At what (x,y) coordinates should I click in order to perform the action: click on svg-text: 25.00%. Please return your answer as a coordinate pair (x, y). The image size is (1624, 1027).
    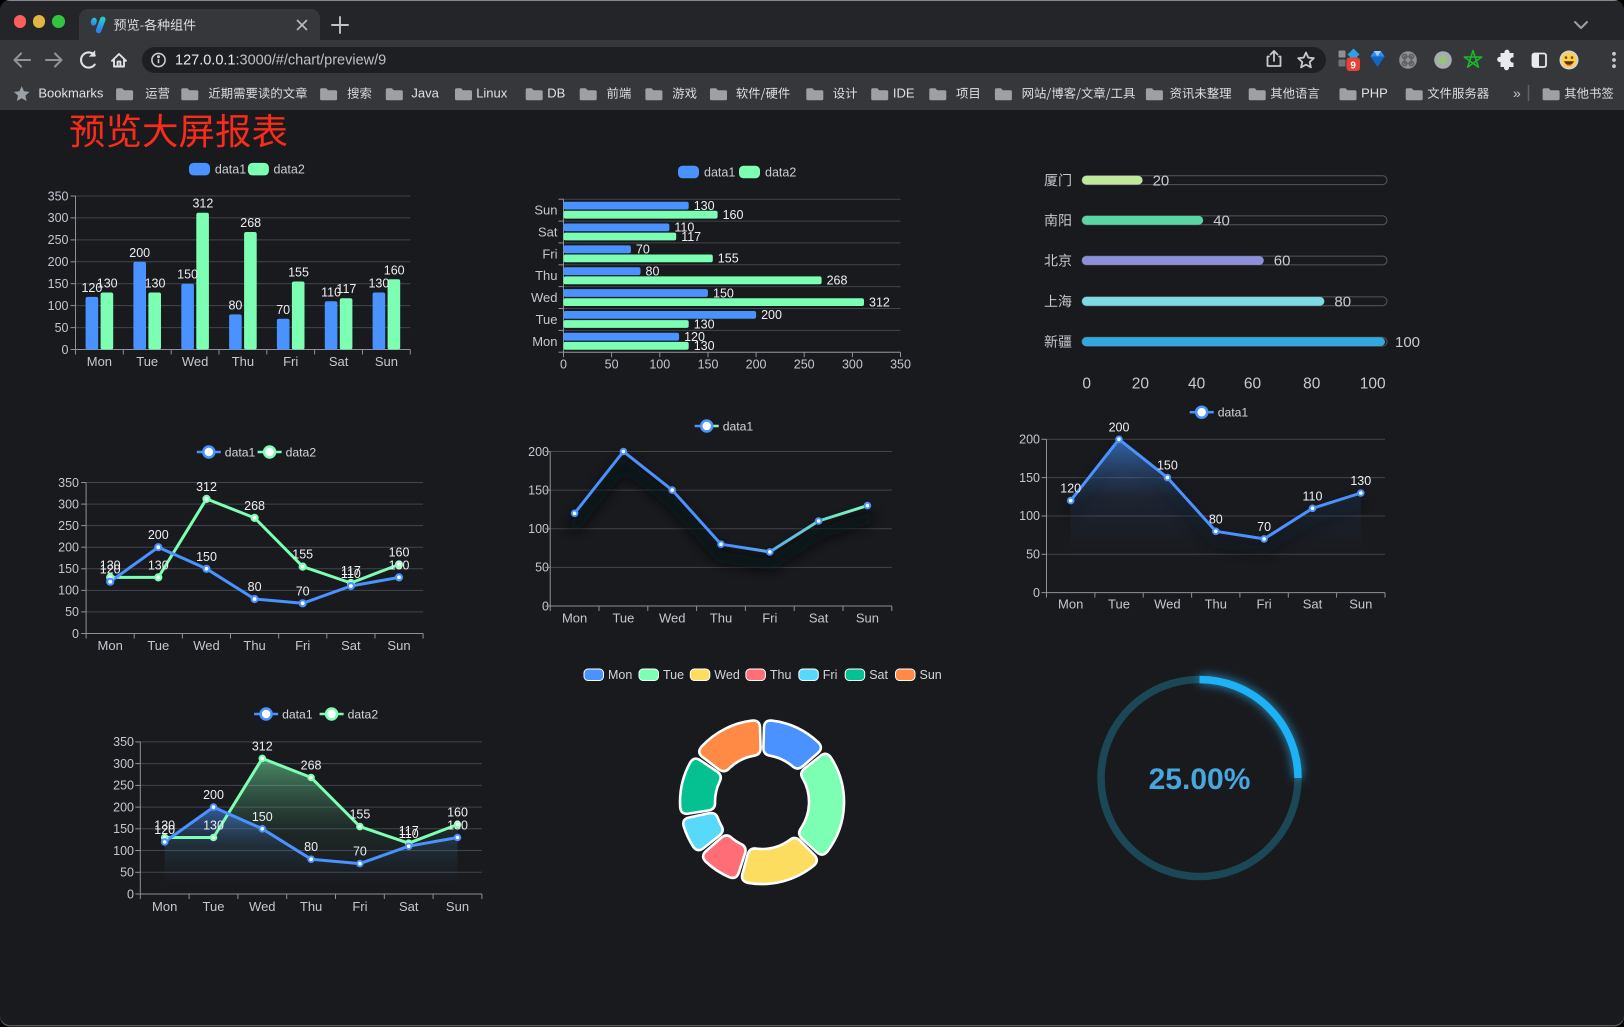
    Looking at the image, I should click on (1200, 779).